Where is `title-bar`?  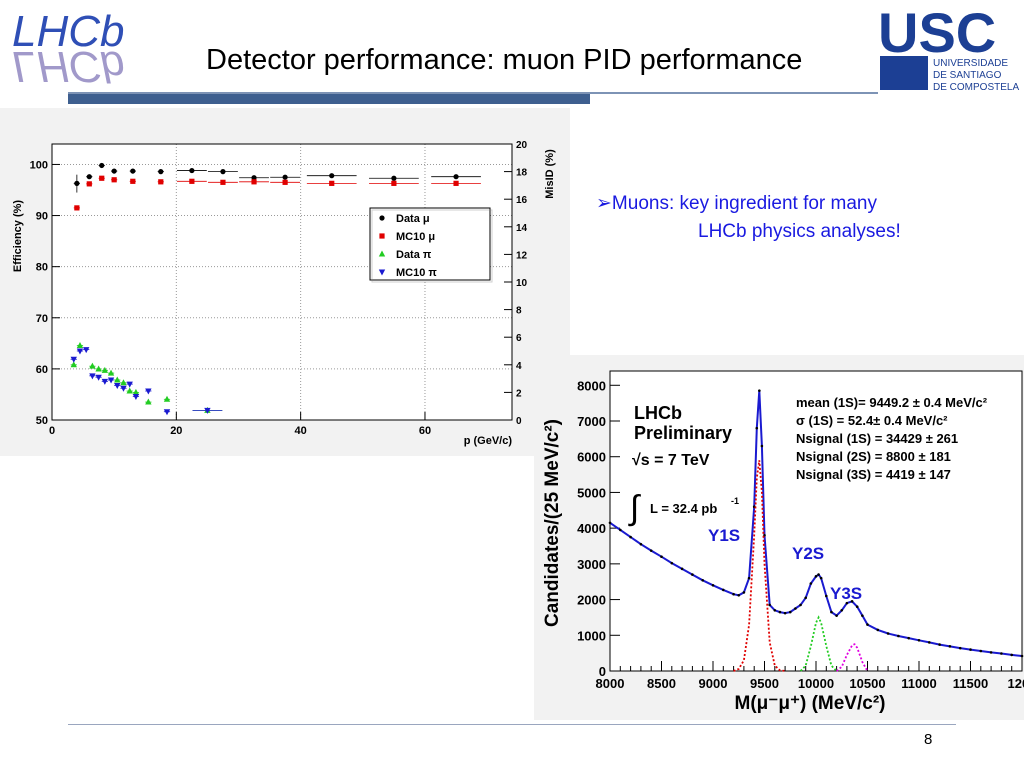
title-bar is located at coordinates (329, 99).